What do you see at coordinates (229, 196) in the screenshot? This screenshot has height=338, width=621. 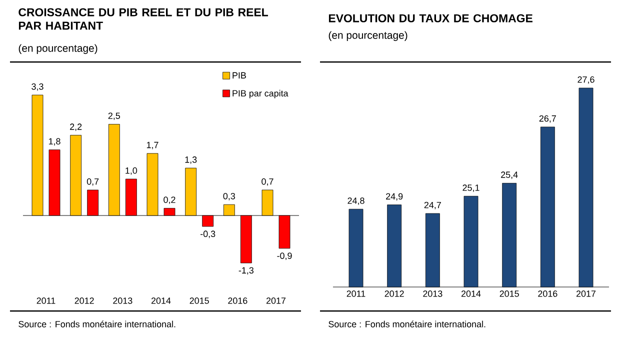 I see `data-label: 0,3` at bounding box center [229, 196].